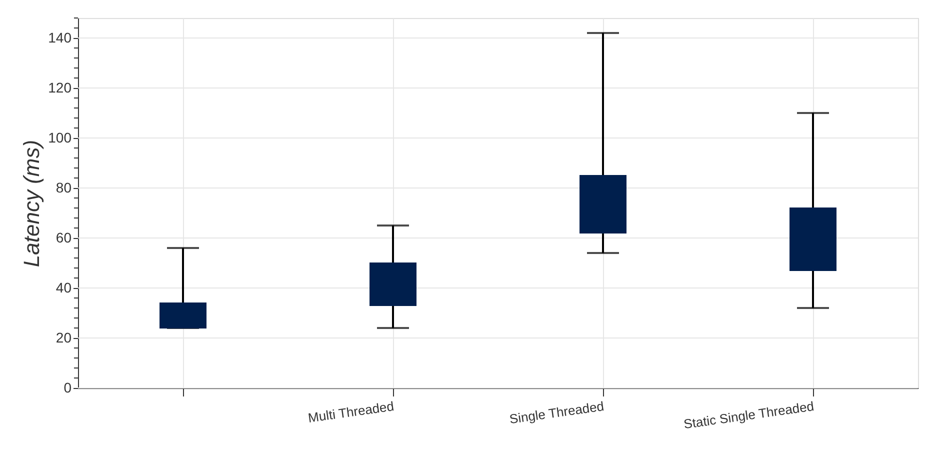 Image resolution: width=949 pixels, height=469 pixels. Describe the element at coordinates (60, 88) in the screenshot. I see `y-tick-label: 120` at that location.